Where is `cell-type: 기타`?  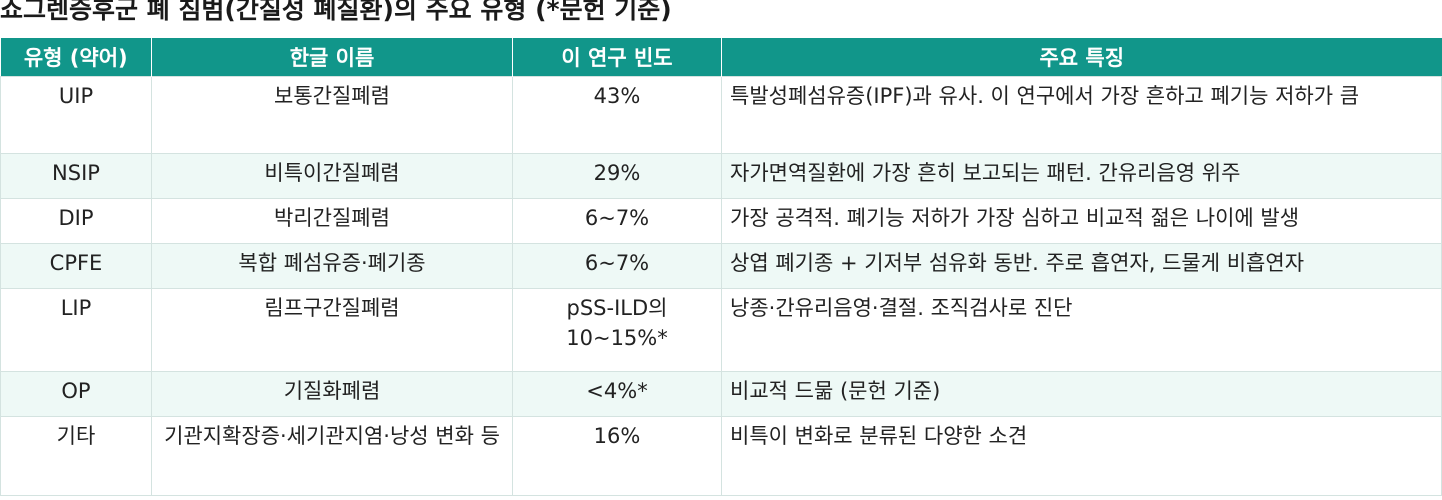
cell-type: 기타 is located at coordinates (76, 456).